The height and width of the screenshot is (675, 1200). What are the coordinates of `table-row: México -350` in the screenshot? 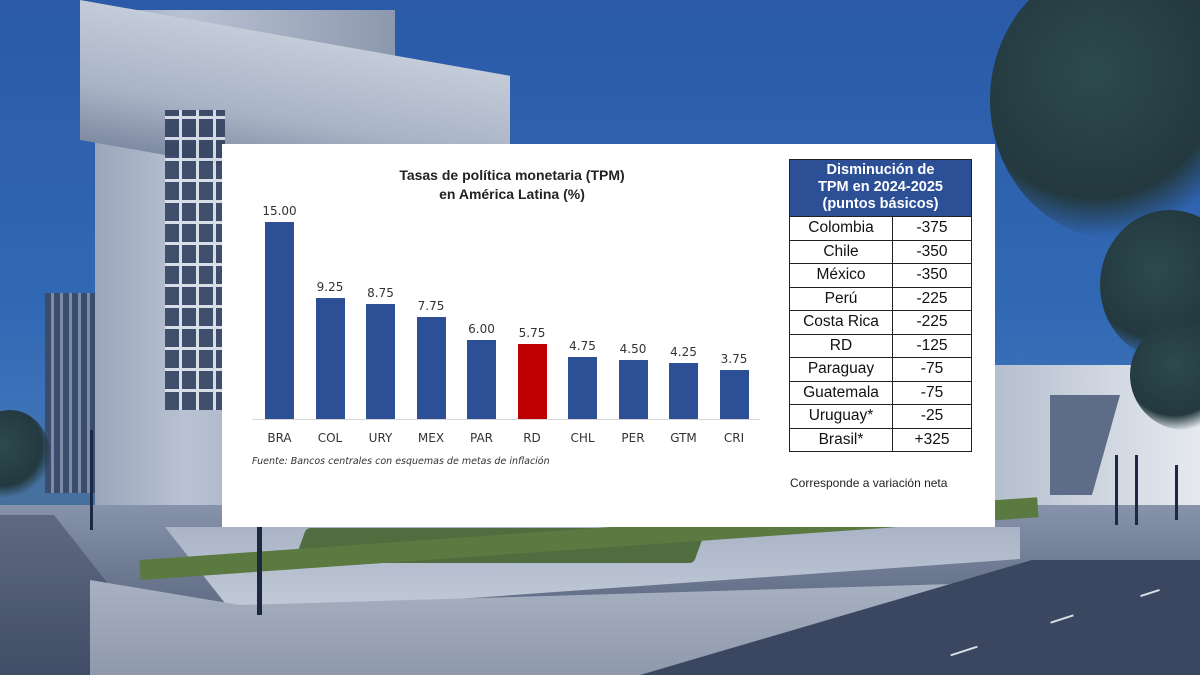 It's located at (880, 275).